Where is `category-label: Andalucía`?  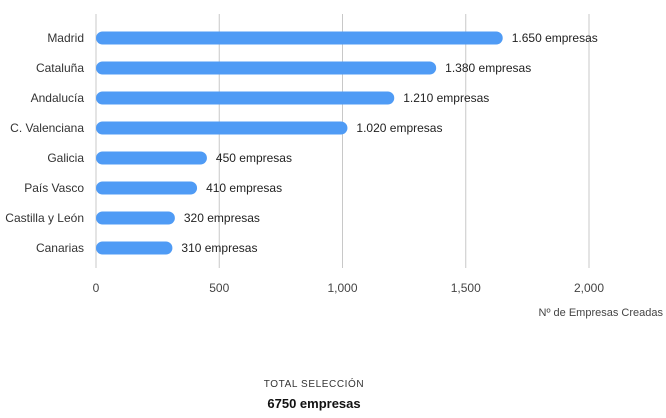
category-label: Andalucía is located at coordinates (58, 98).